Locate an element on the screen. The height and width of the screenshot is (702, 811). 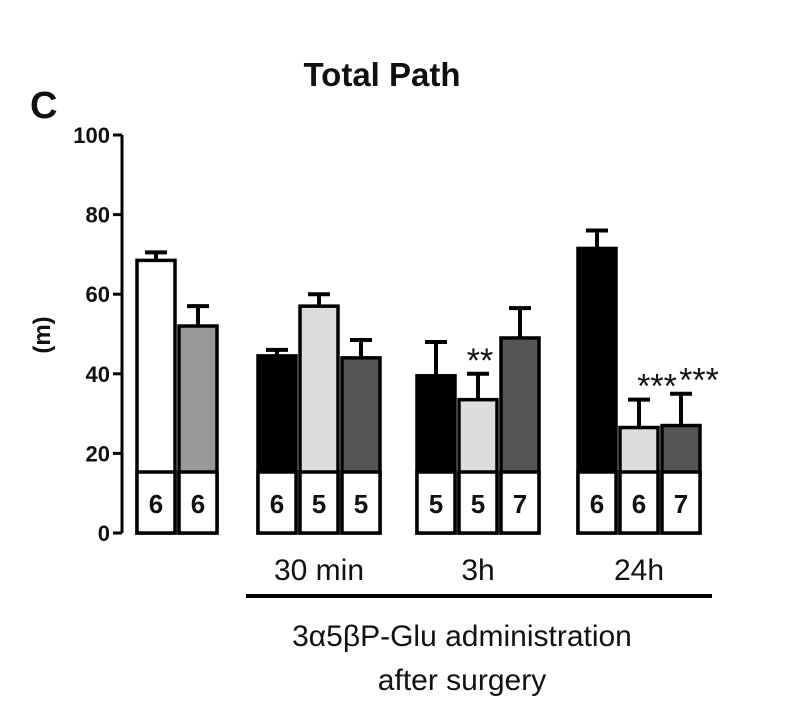
y-tick-label: 100 is located at coordinates (91, 135).